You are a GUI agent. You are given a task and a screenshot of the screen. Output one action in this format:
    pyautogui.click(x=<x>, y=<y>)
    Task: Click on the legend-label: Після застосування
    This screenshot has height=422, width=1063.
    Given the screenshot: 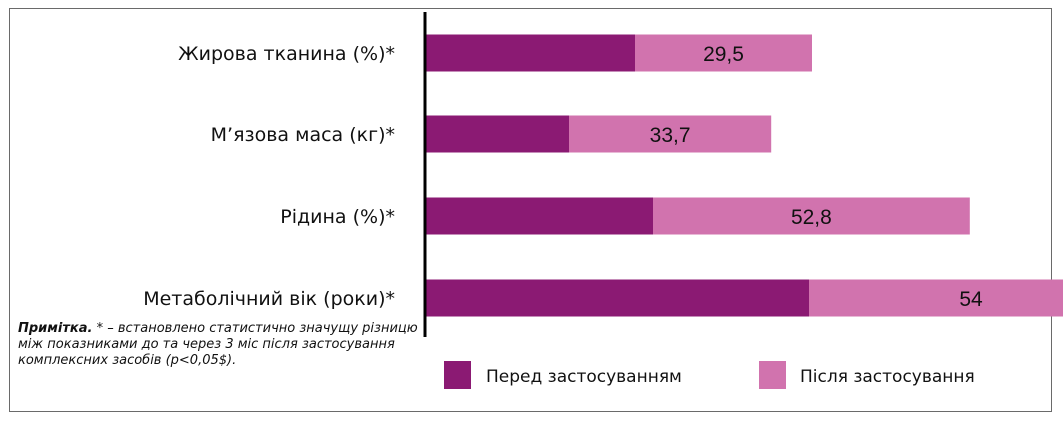 What is the action you would take?
    pyautogui.click(x=887, y=377)
    